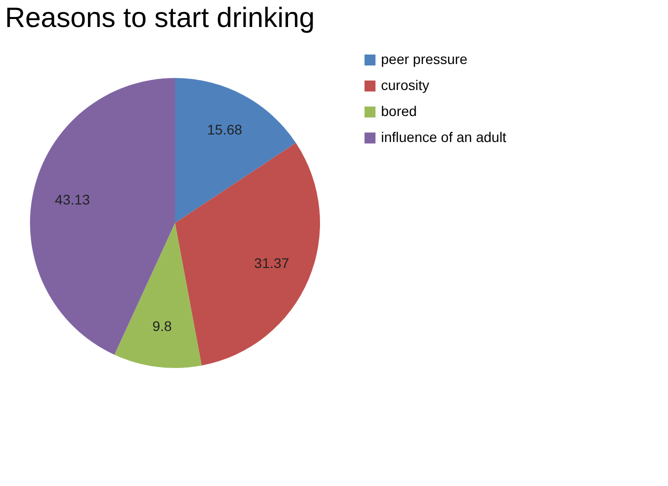 The width and height of the screenshot is (668, 486). Describe the element at coordinates (224, 129) in the screenshot. I see `data-label: 15.68` at that location.